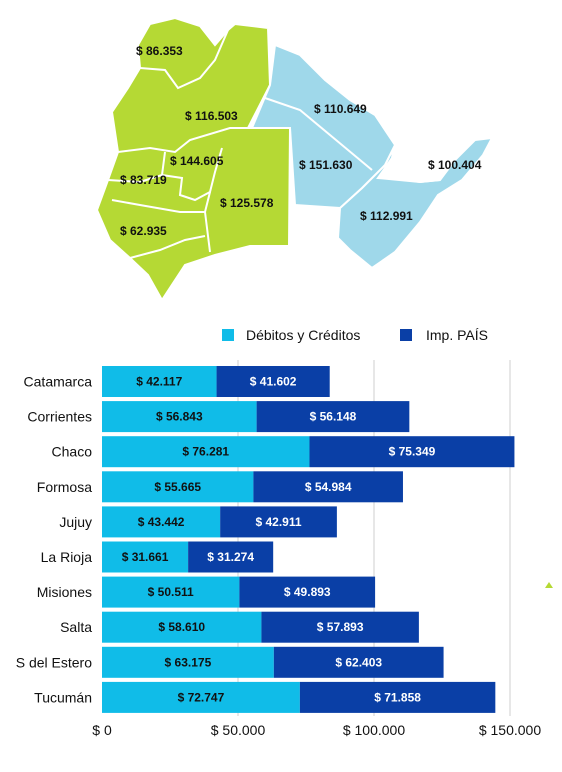  I want to click on bar-value-label: $ 31.274, so click(230, 557).